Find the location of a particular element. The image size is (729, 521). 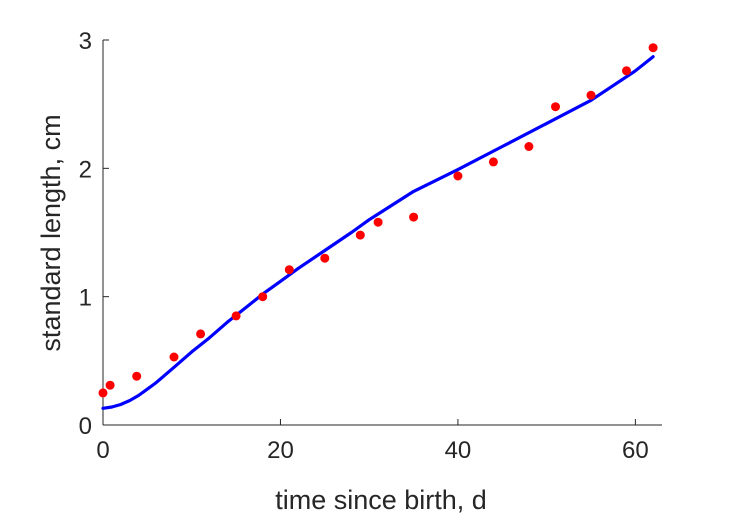

y-tick-label: 3 is located at coordinates (85, 41).